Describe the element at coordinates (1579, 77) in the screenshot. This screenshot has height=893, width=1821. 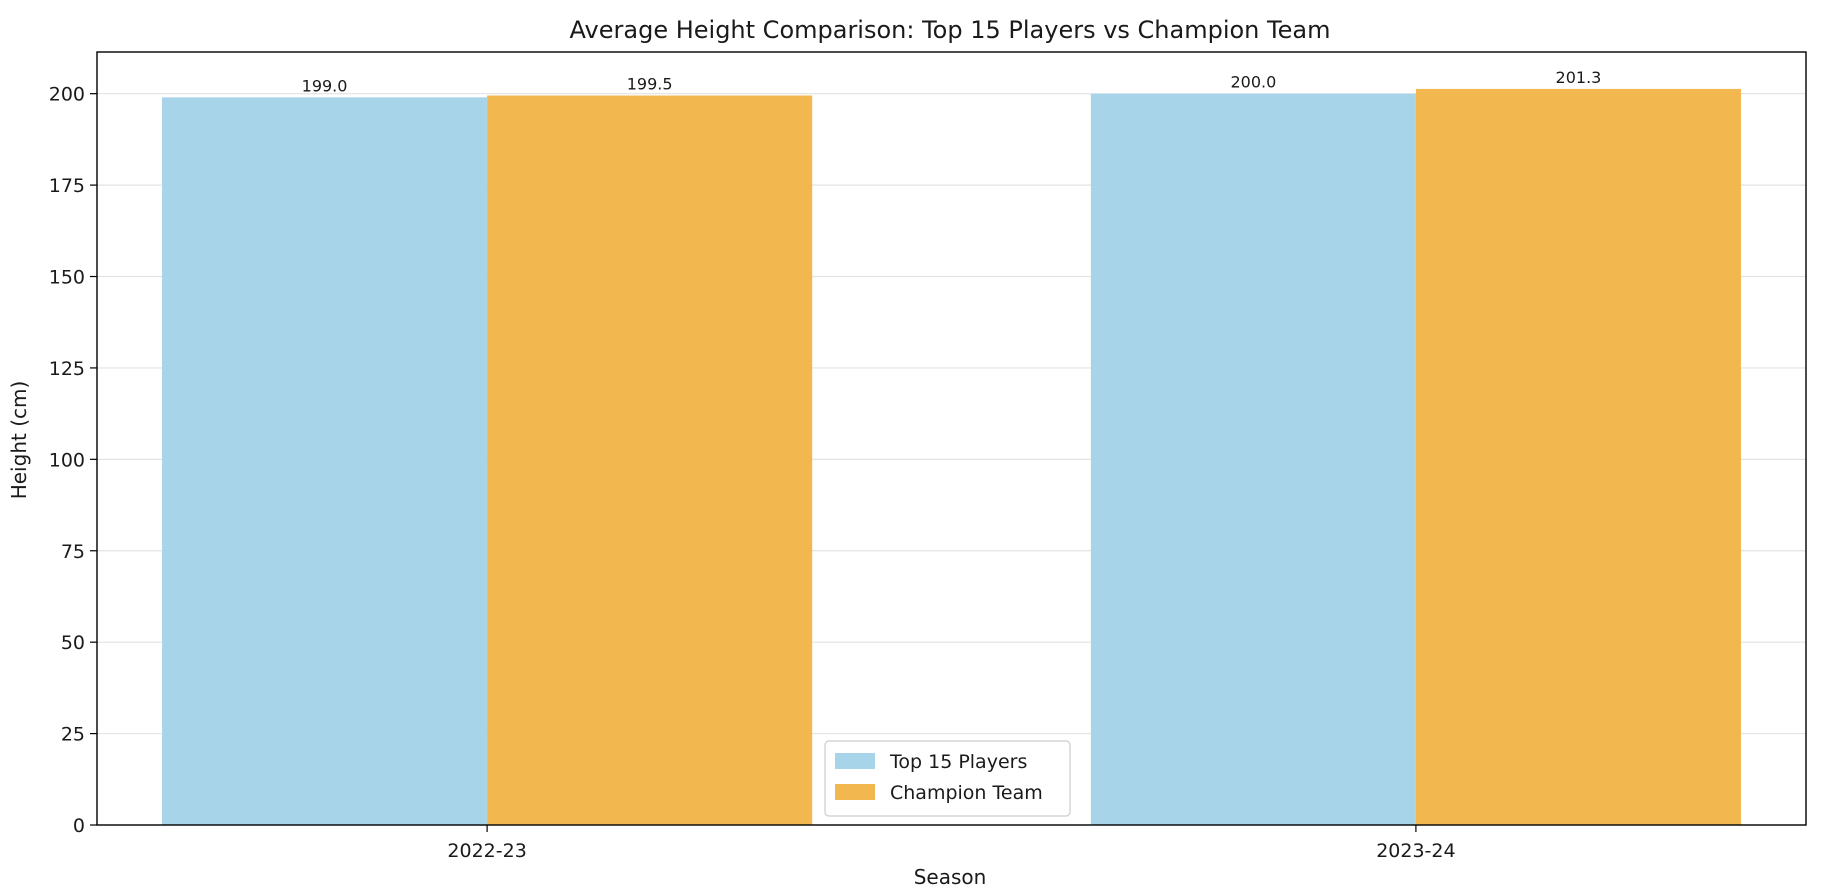
I see `bar-value-label: 201.3` at that location.